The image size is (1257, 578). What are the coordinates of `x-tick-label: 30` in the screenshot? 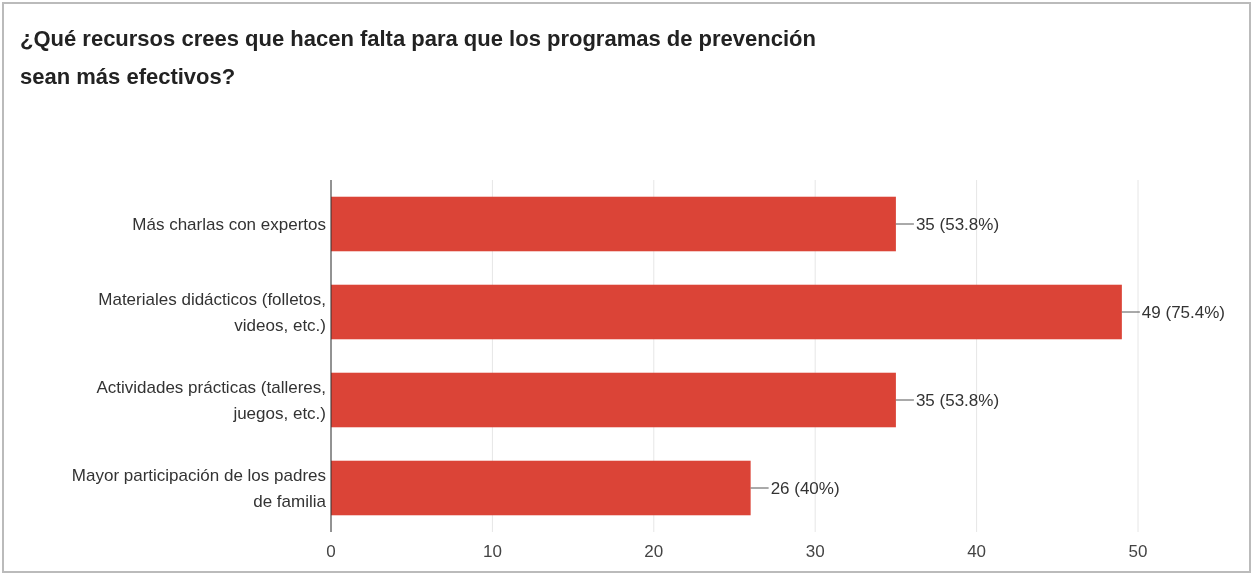 It's located at (815, 551).